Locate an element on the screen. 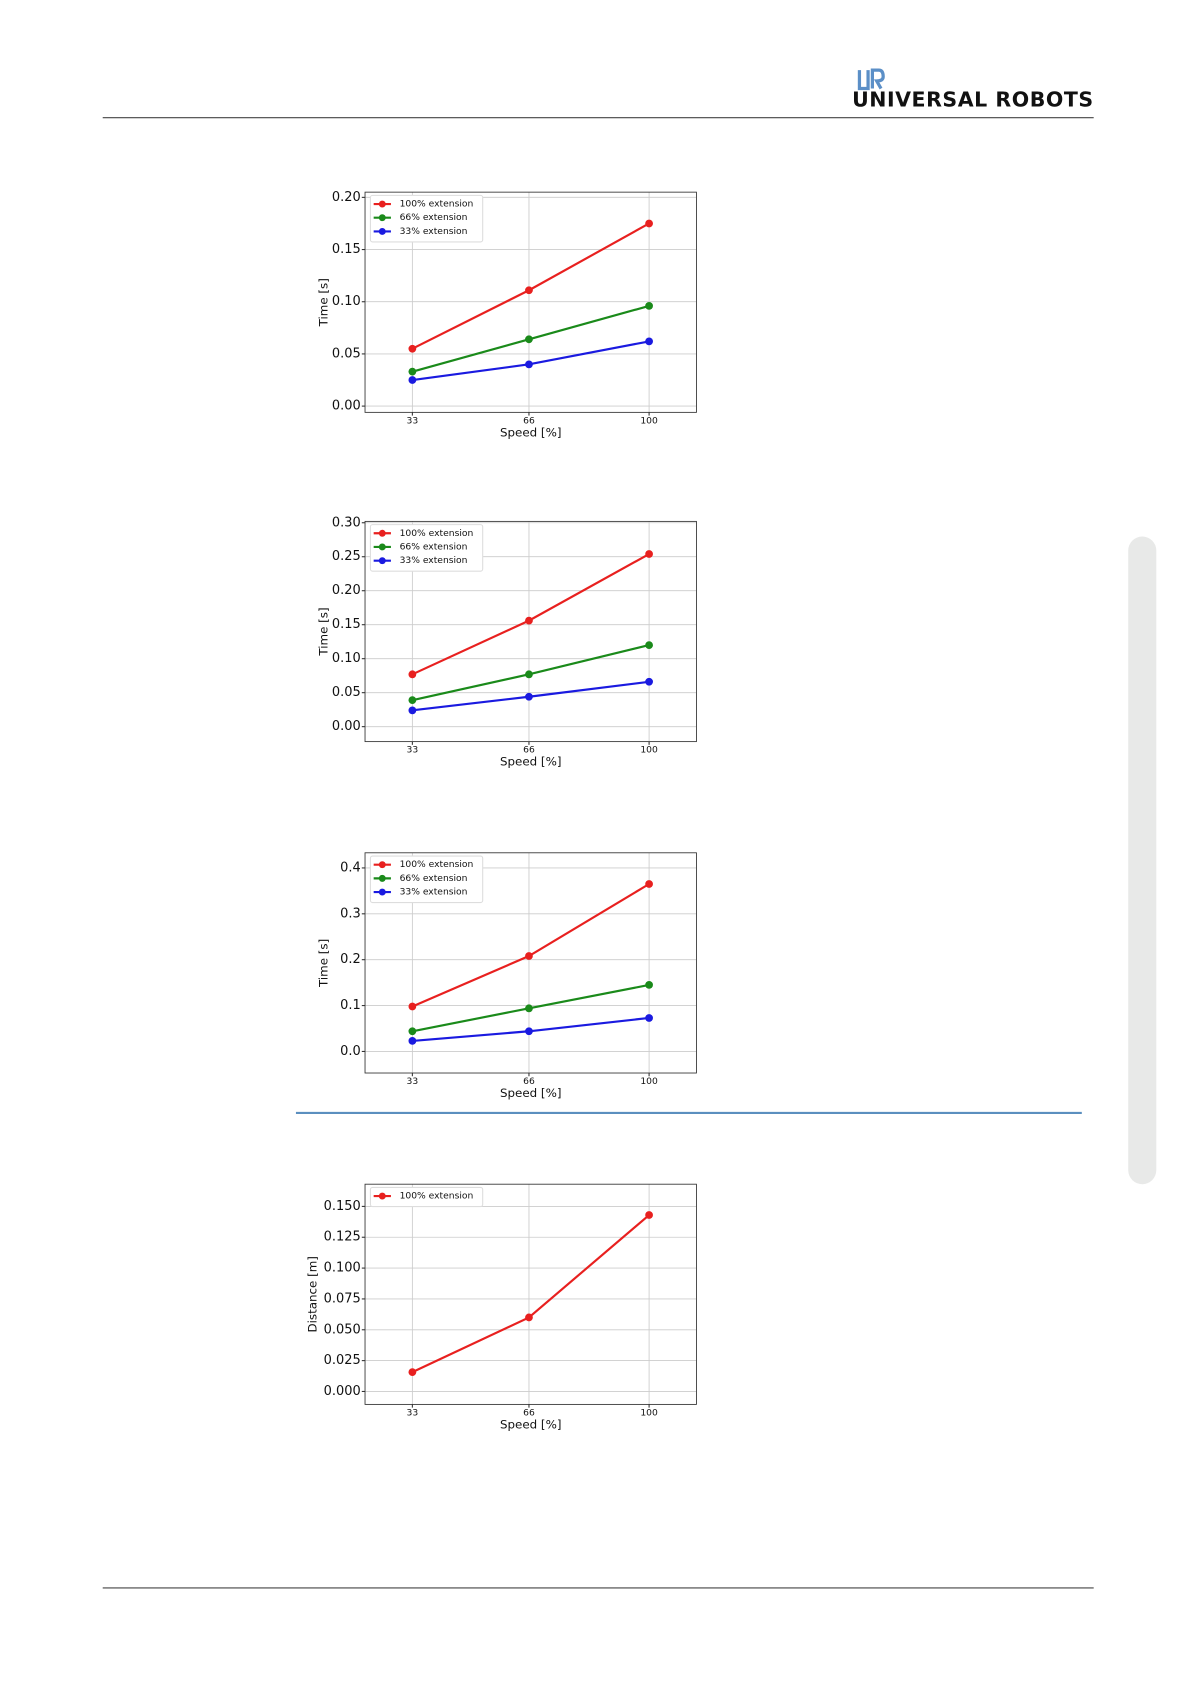 Image resolution: width=1191 pixels, height=1684 pixels. side-tab is located at coordinates (1142, 860).